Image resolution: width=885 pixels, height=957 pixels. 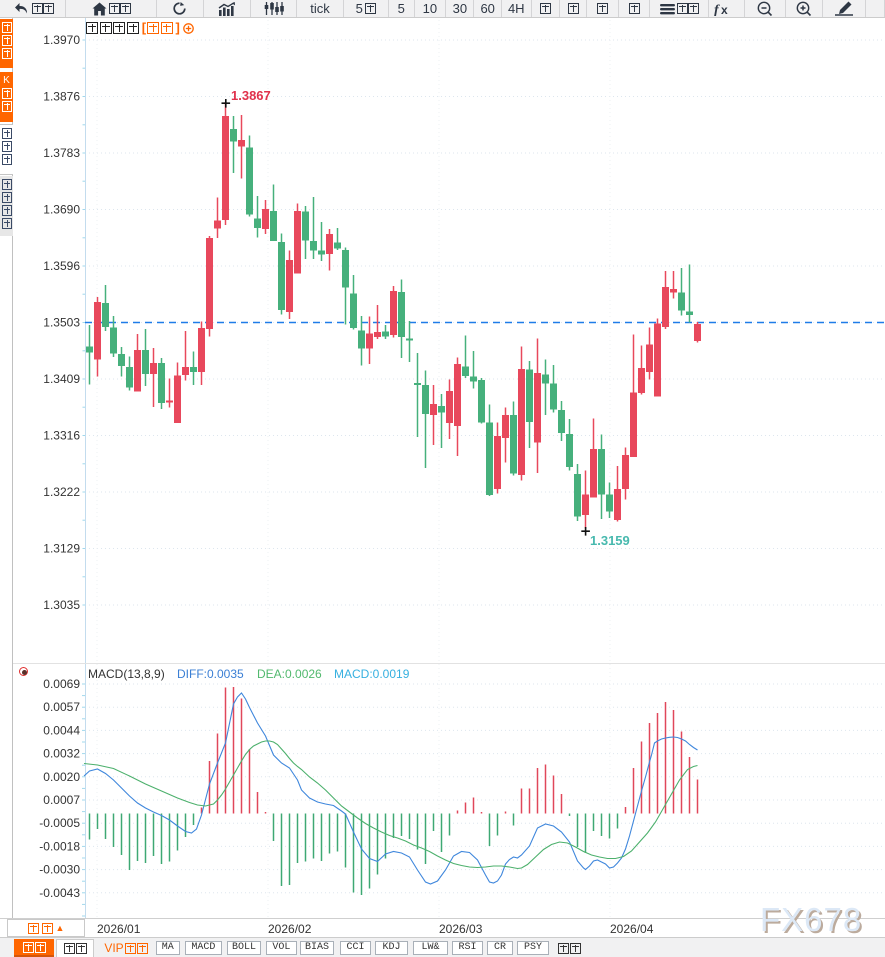 I want to click on svg-text: 0.0044, so click(x=61, y=730).